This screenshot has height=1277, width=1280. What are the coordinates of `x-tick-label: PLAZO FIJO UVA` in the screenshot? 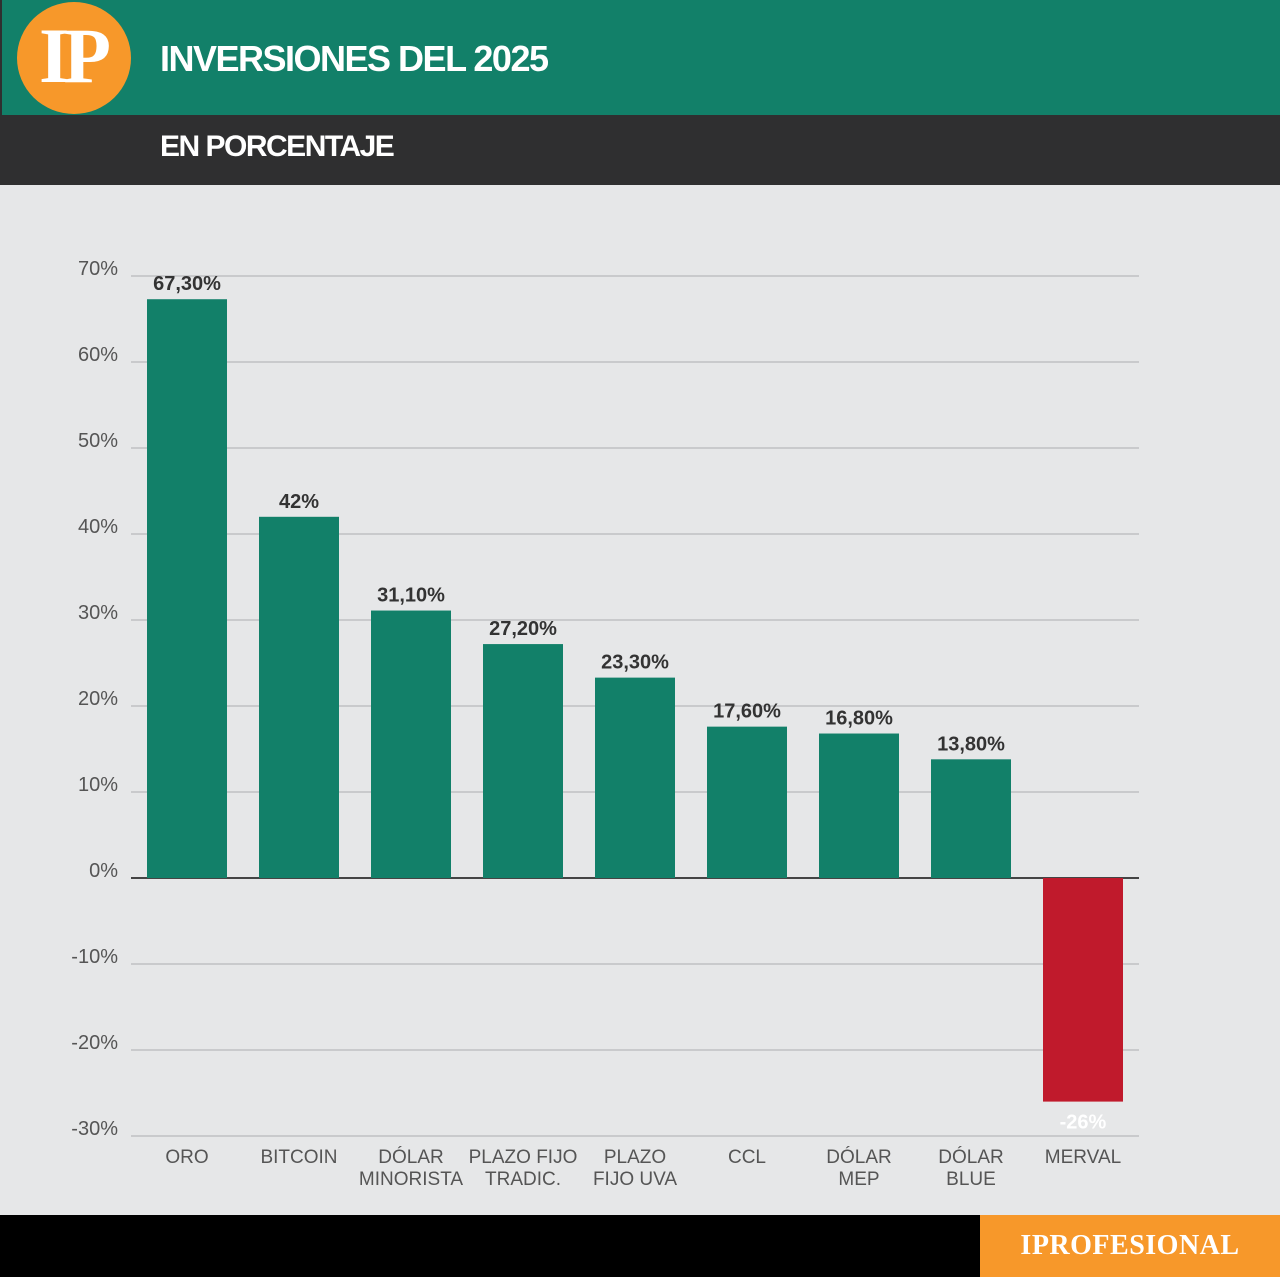 It's located at (635, 1168).